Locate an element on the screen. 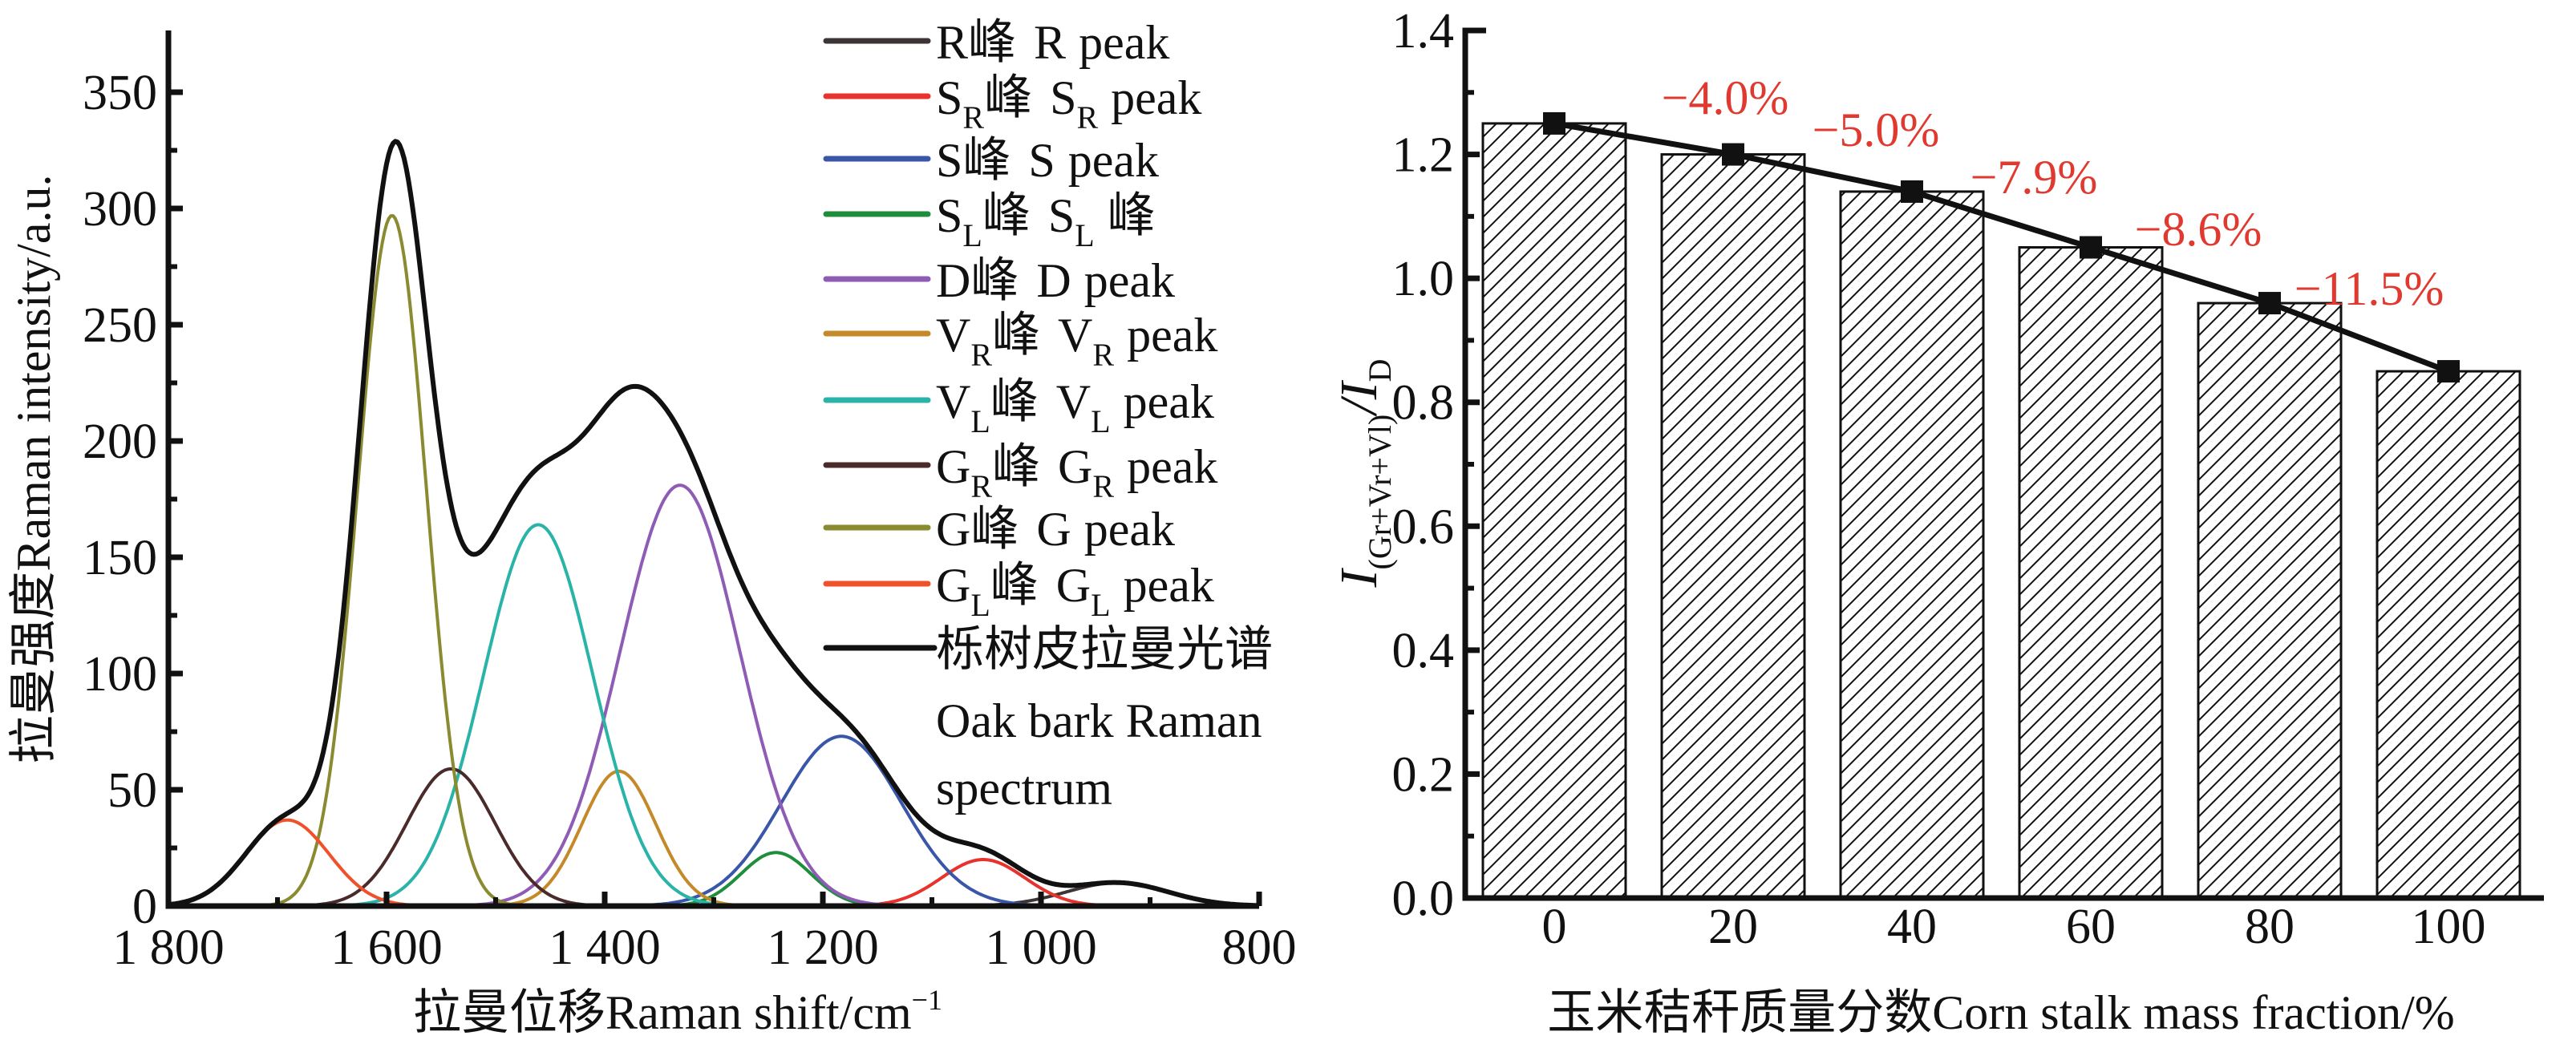 This screenshot has height=1060, width=2576. trend-markers is located at coordinates (2001, 247).